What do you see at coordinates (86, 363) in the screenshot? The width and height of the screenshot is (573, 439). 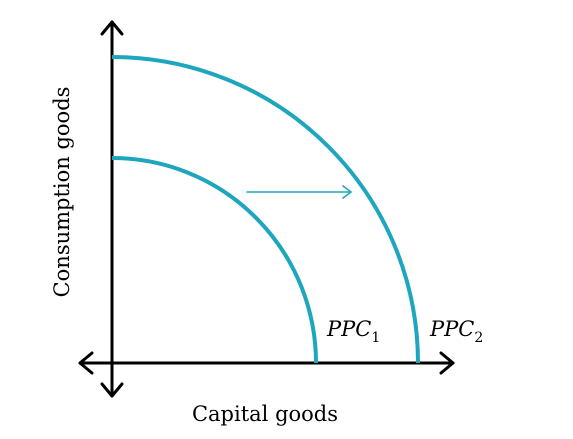 I see `x-axis-left-arrowhead` at bounding box center [86, 363].